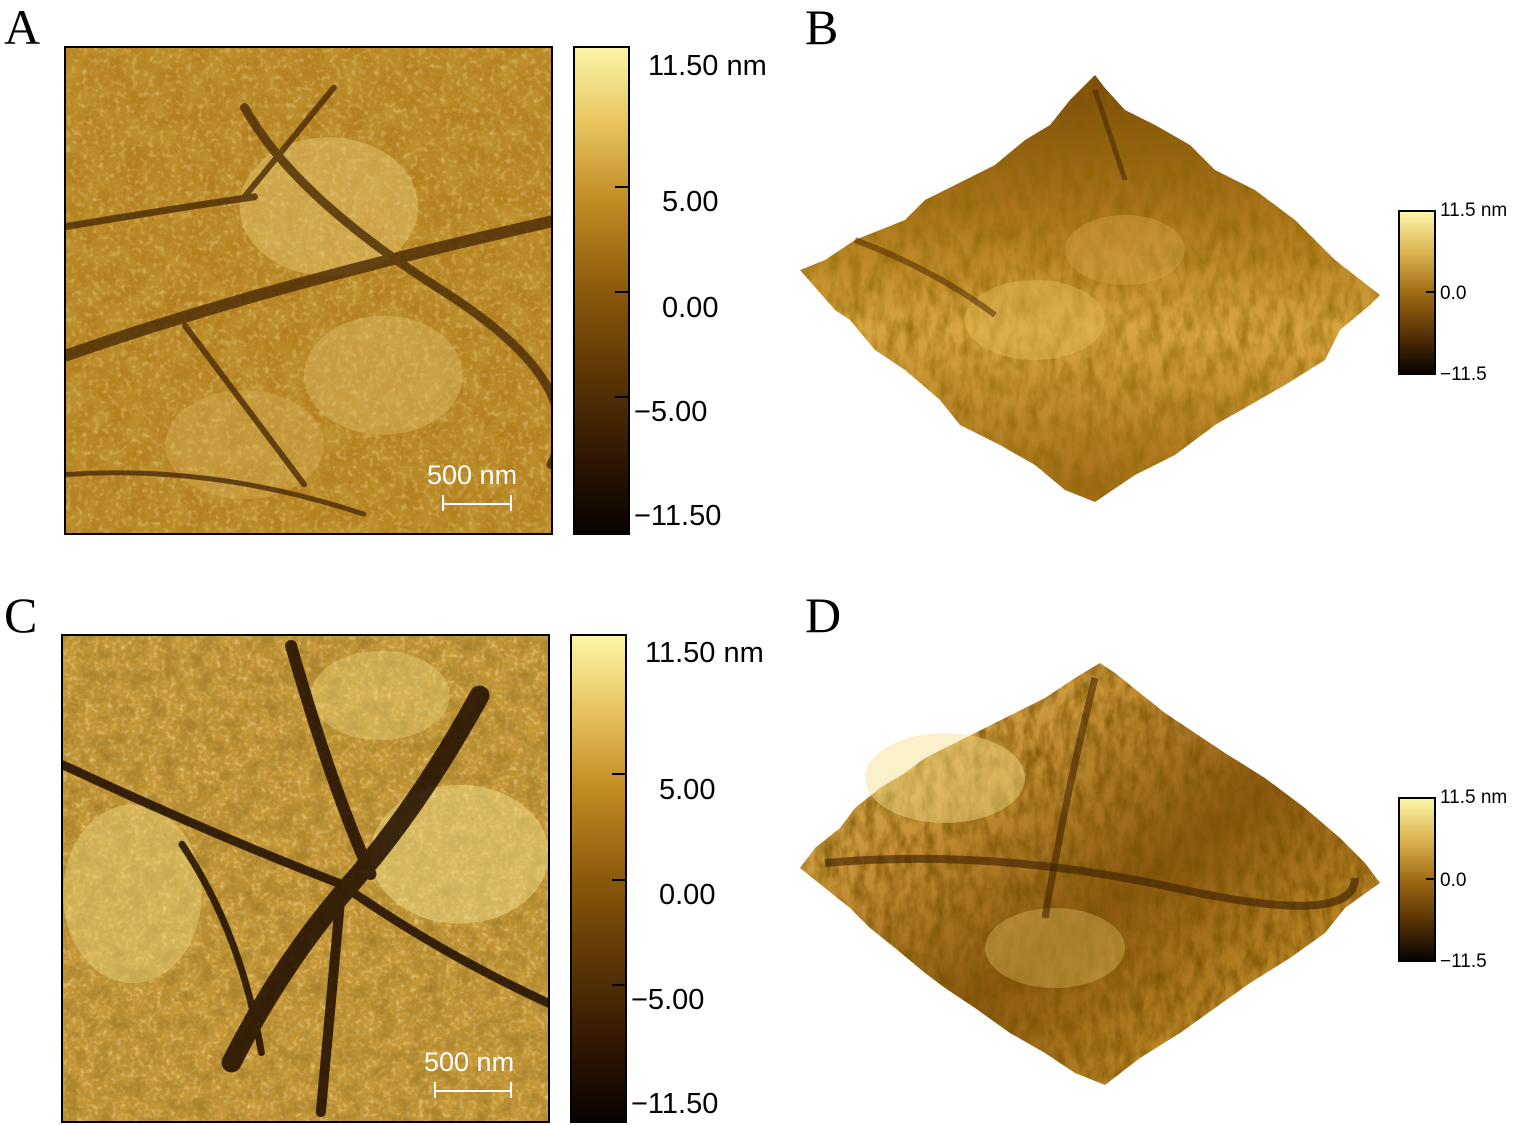 This screenshot has height=1125, width=1521. I want to click on scalebar-a-cap-left, so click(443, 503).